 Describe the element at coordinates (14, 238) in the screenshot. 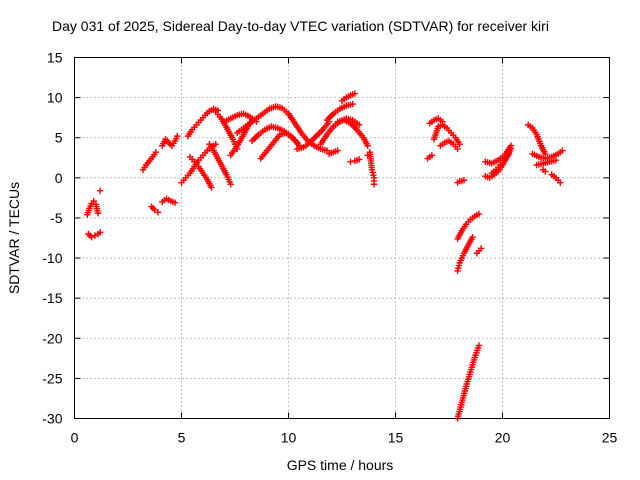

I see `y-axis-label: SDTVAR / TECUs` at that location.